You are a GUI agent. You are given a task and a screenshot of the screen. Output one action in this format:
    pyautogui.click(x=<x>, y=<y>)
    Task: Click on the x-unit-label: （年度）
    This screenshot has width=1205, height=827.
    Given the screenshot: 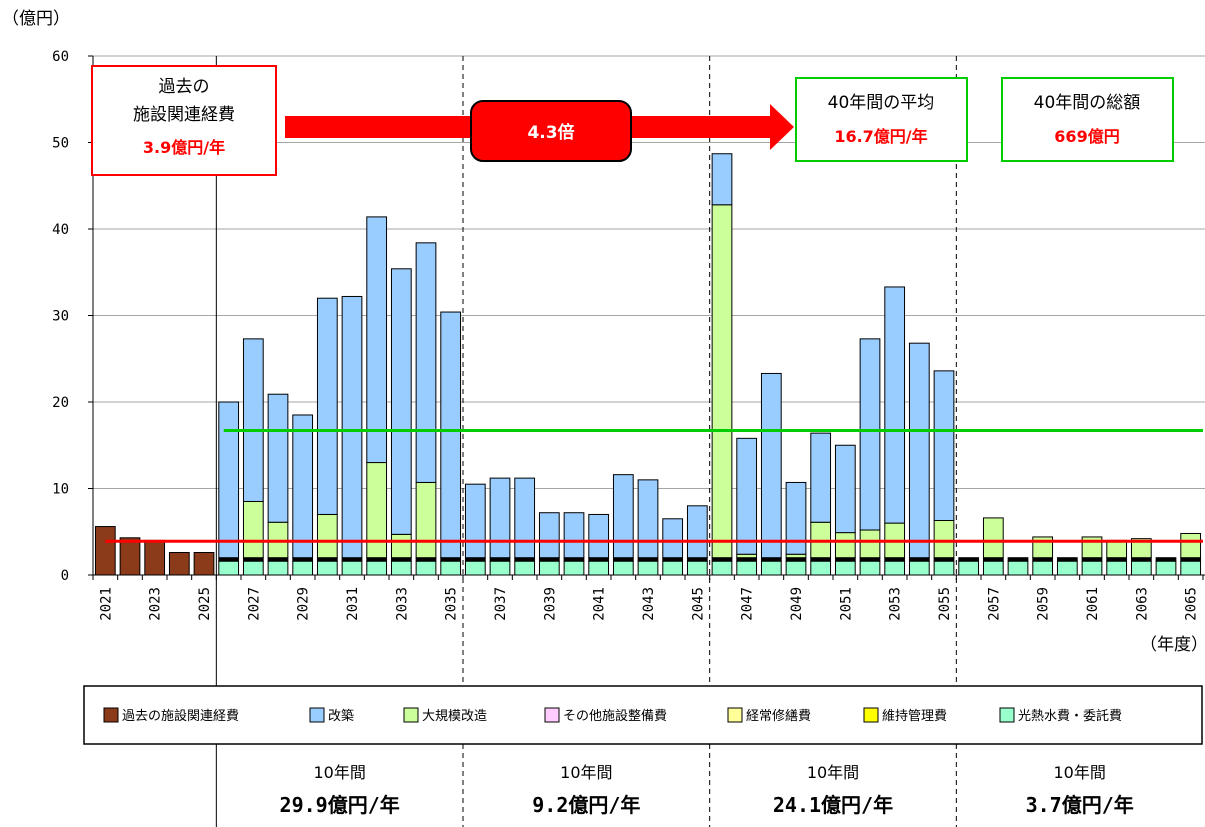 What is the action you would take?
    pyautogui.click(x=1172, y=645)
    